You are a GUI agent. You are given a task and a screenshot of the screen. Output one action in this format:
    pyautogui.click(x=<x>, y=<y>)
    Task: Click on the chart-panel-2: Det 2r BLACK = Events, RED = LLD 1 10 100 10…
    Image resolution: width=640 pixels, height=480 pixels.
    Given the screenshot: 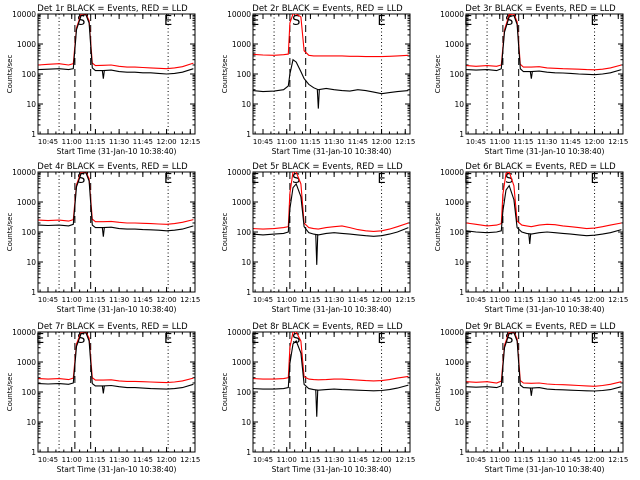 What is the action you would take?
    pyautogui.click(x=318, y=80)
    